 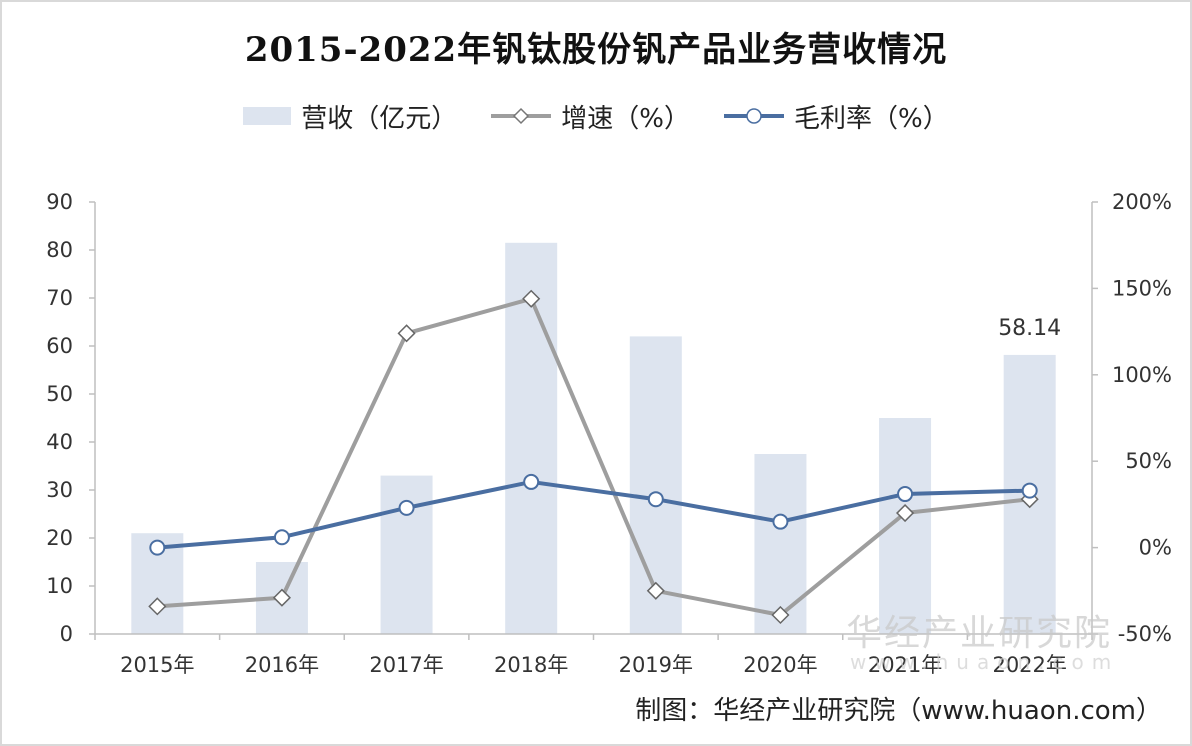 I want to click on legend: 营收（亿元） 增速（%） 毛利率（%）, so click(x=596, y=116).